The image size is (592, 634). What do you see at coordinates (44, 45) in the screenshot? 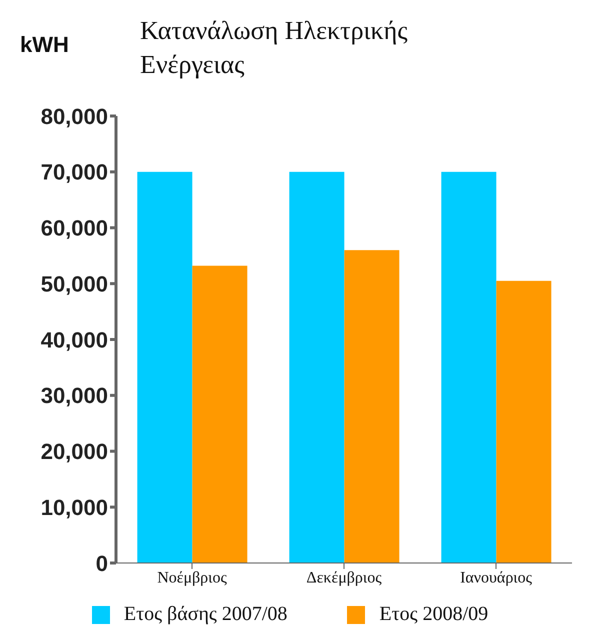
I see `y-axis-title: kWH` at bounding box center [44, 45].